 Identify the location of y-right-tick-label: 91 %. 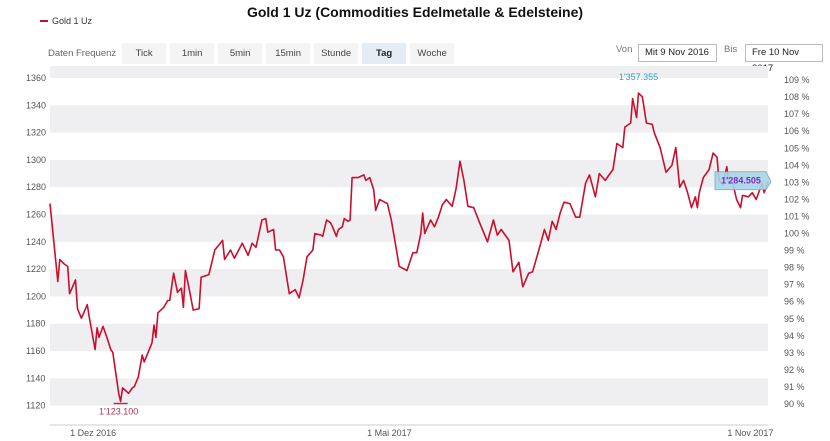
(794, 387).